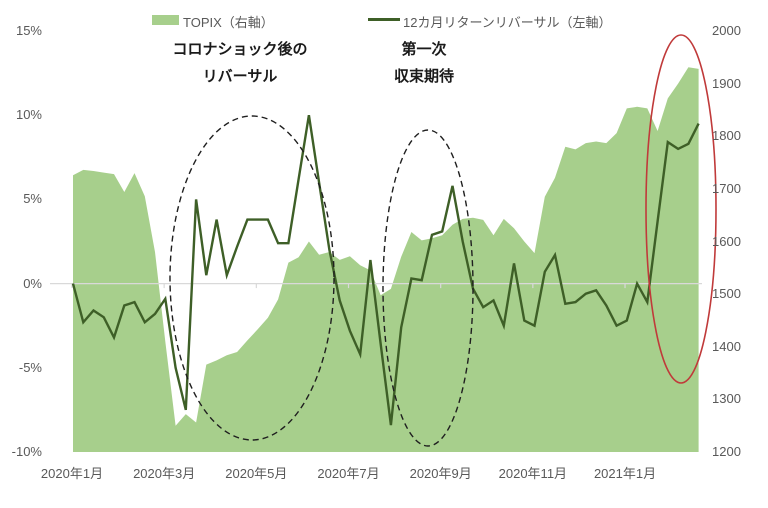 This screenshot has width=768, height=508. Describe the element at coordinates (726, 188) in the screenshot. I see `right-axis-label: 1700` at that location.